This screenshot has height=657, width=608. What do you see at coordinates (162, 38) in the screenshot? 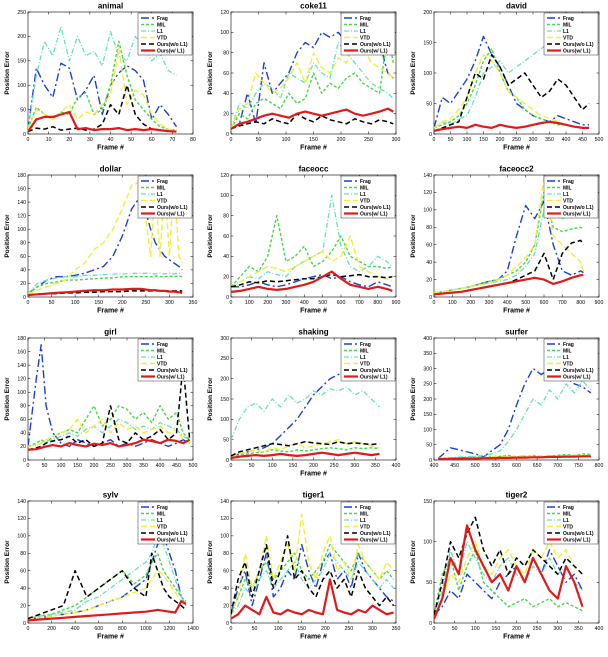
I see `legend-label: VTD` at bounding box center [162, 38].